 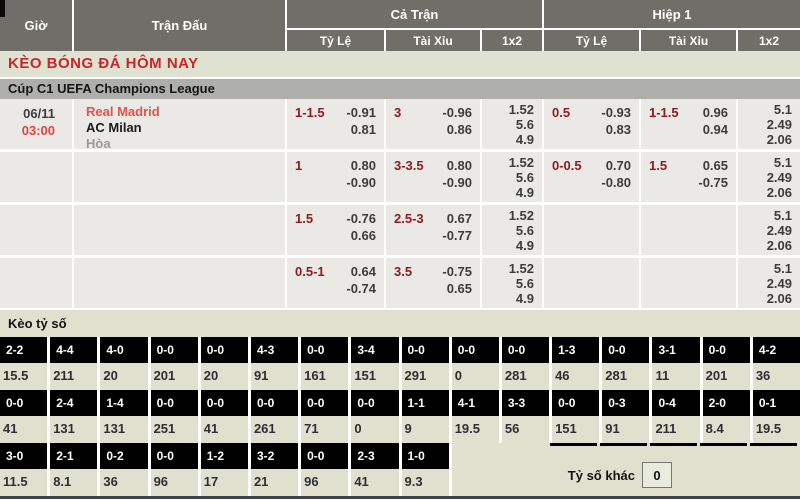 What do you see at coordinates (123, 111) in the screenshot?
I see `home-team: Real Madrid` at bounding box center [123, 111].